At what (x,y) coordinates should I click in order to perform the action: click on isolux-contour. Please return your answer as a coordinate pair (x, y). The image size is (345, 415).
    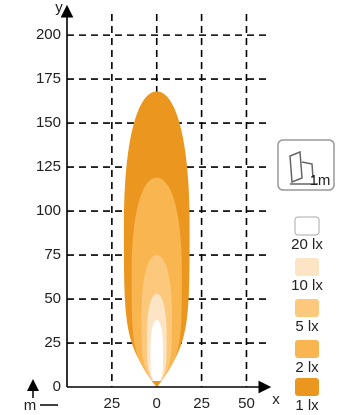
    Looking at the image, I should click on (157, 353).